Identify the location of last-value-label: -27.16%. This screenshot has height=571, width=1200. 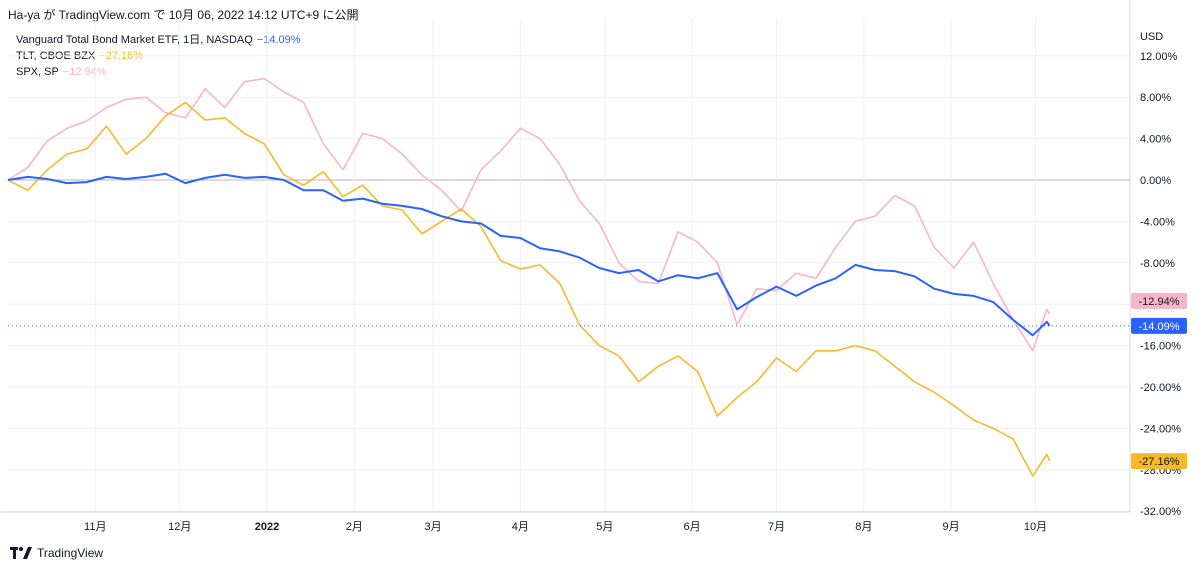
(1159, 462).